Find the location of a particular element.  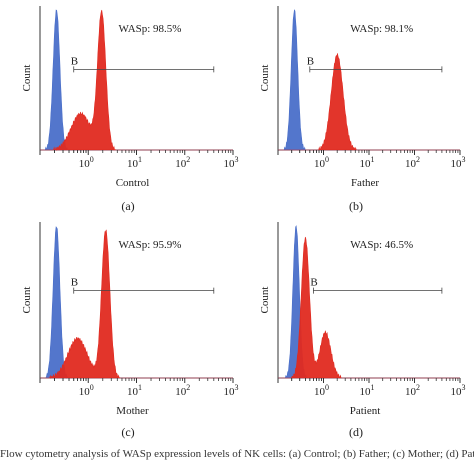

wasp-percentage-label: WASp: 95.9% is located at coordinates (150, 245).